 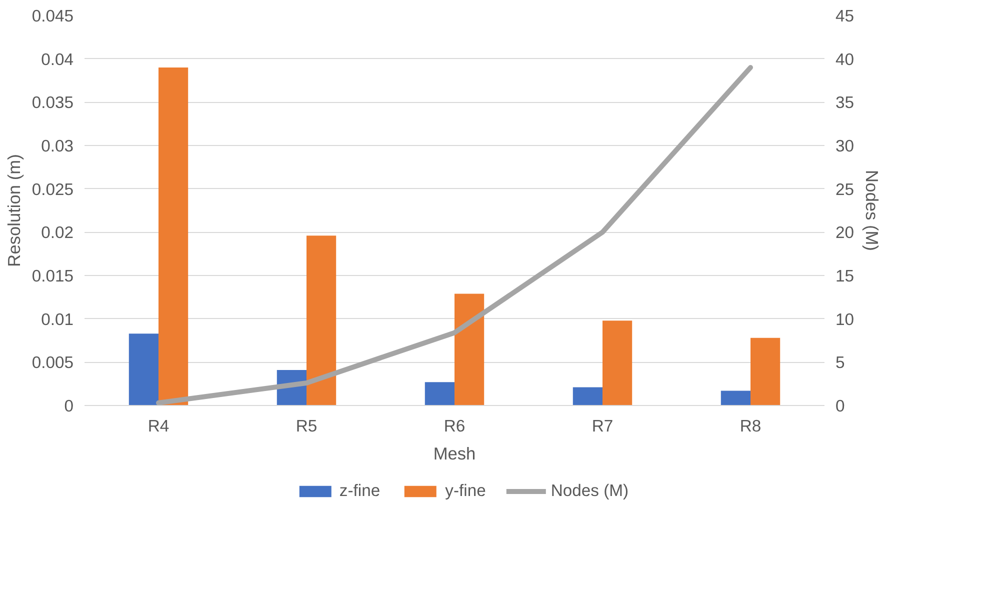 I want to click on legend-label: Nodes (M), so click(x=589, y=491).